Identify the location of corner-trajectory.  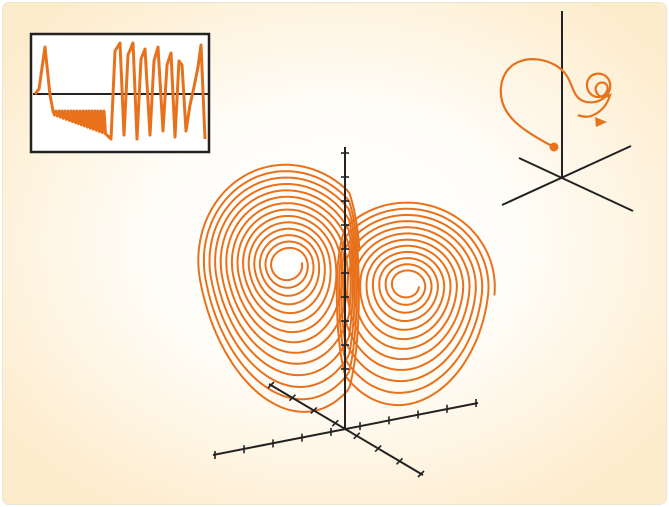
(566, 111).